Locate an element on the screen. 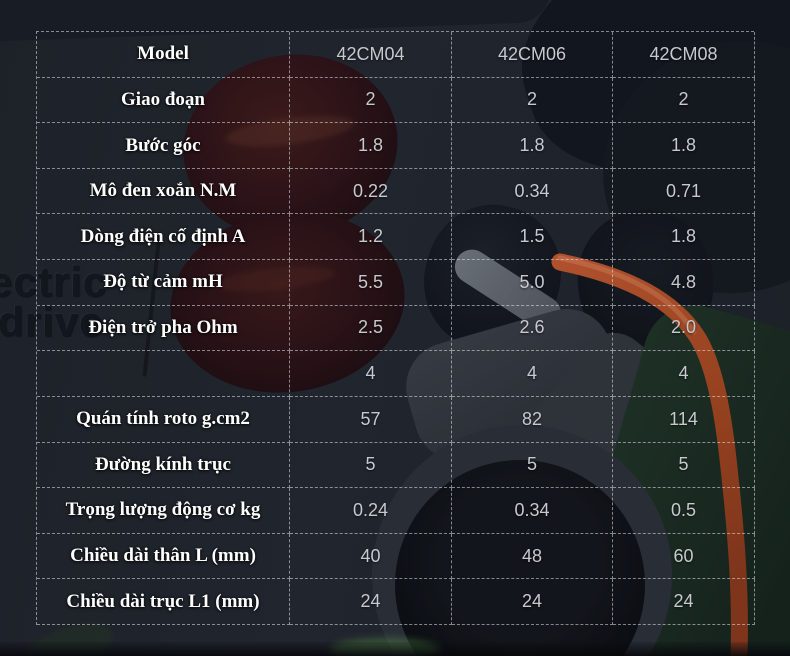 This screenshot has height=656, width=790. spec-value: 4.8 is located at coordinates (684, 283).